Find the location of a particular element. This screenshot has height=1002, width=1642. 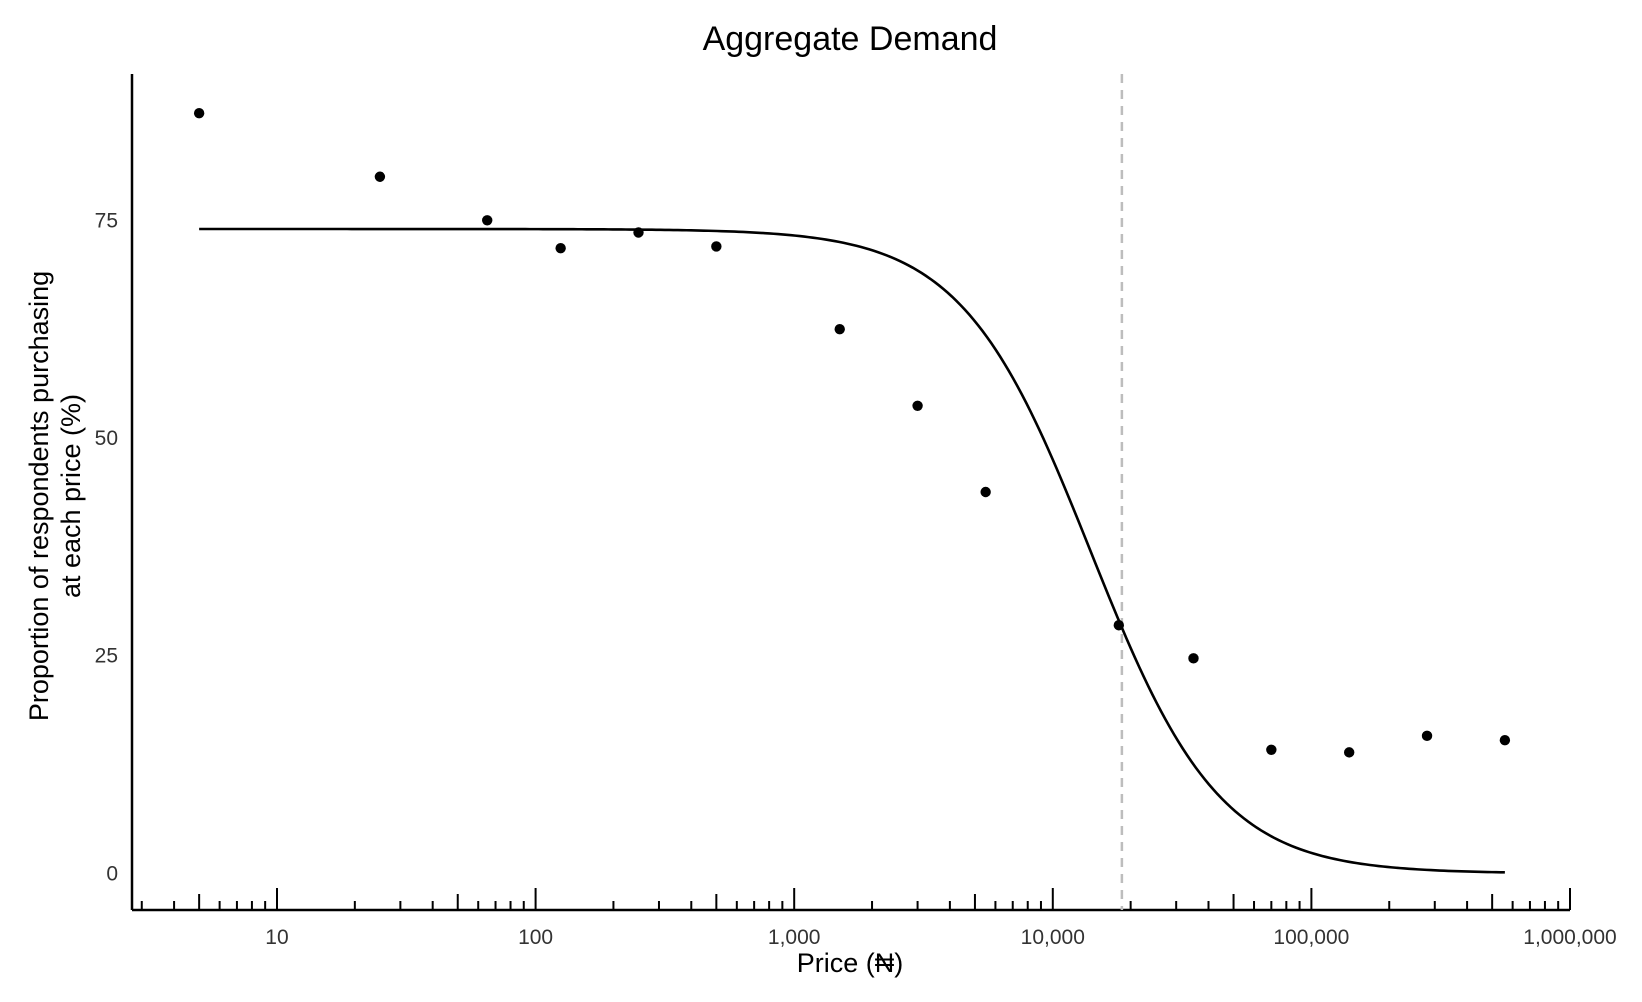

y-tick-label: 75 is located at coordinates (106, 220).